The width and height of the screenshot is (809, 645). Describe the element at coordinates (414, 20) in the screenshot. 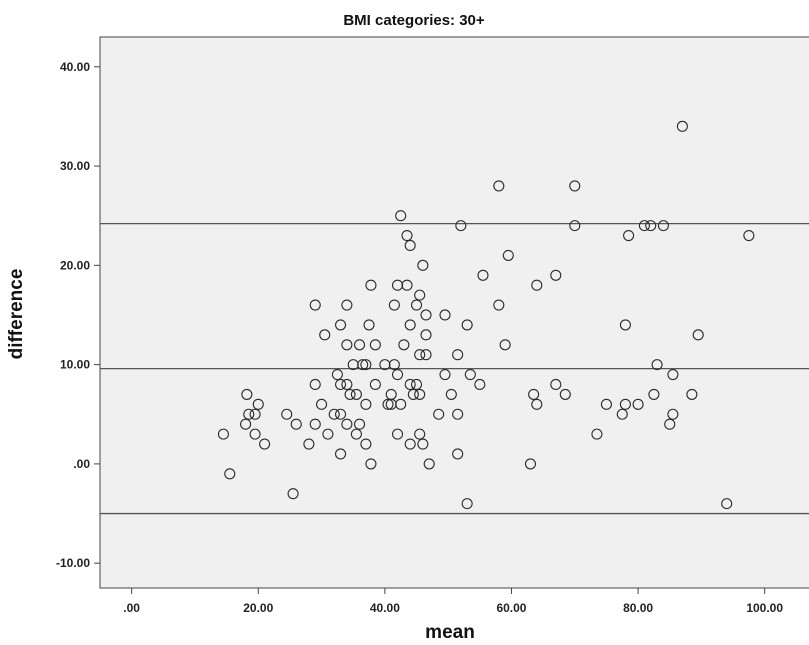

I see `chart-title: BMI categories: 30+` at that location.